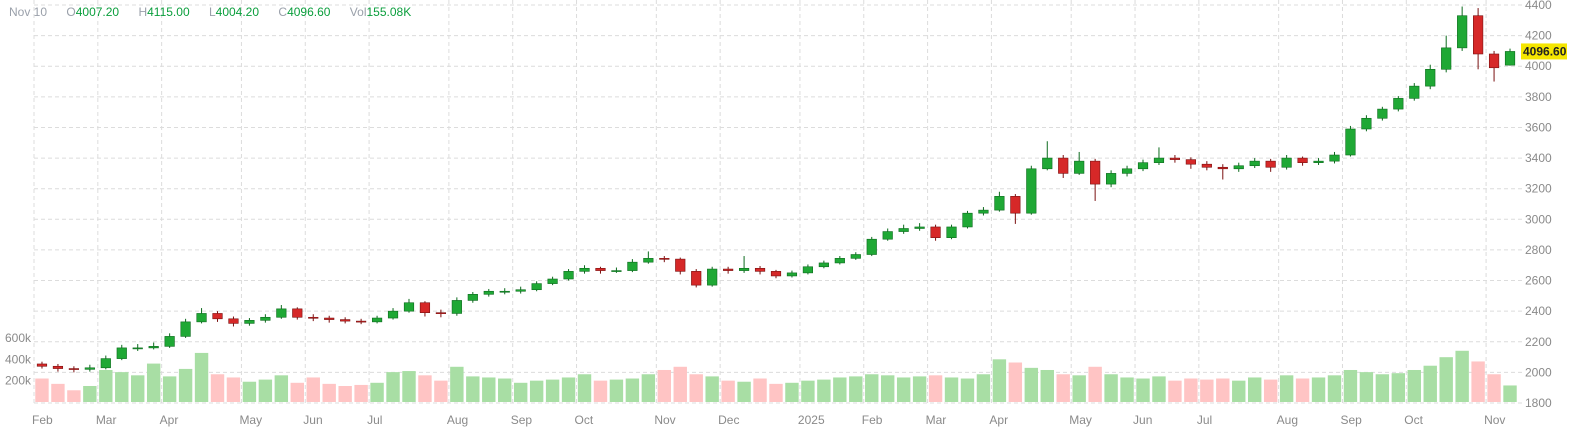 This screenshot has height=437, width=1596. What do you see at coordinates (18, 338) in the screenshot?
I see `volume-tick-label: 600k` at bounding box center [18, 338].